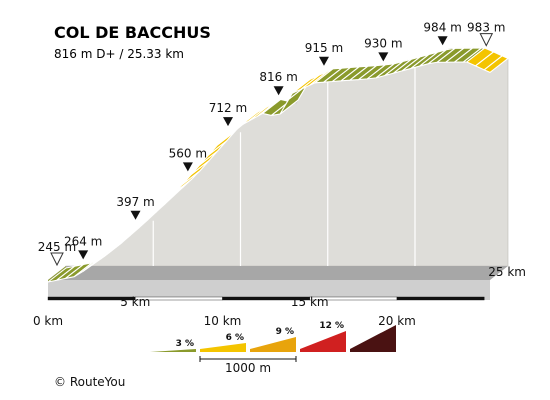  I want to click on chart-subtitle: 816 m D+ / 25.33 km, so click(119, 54).